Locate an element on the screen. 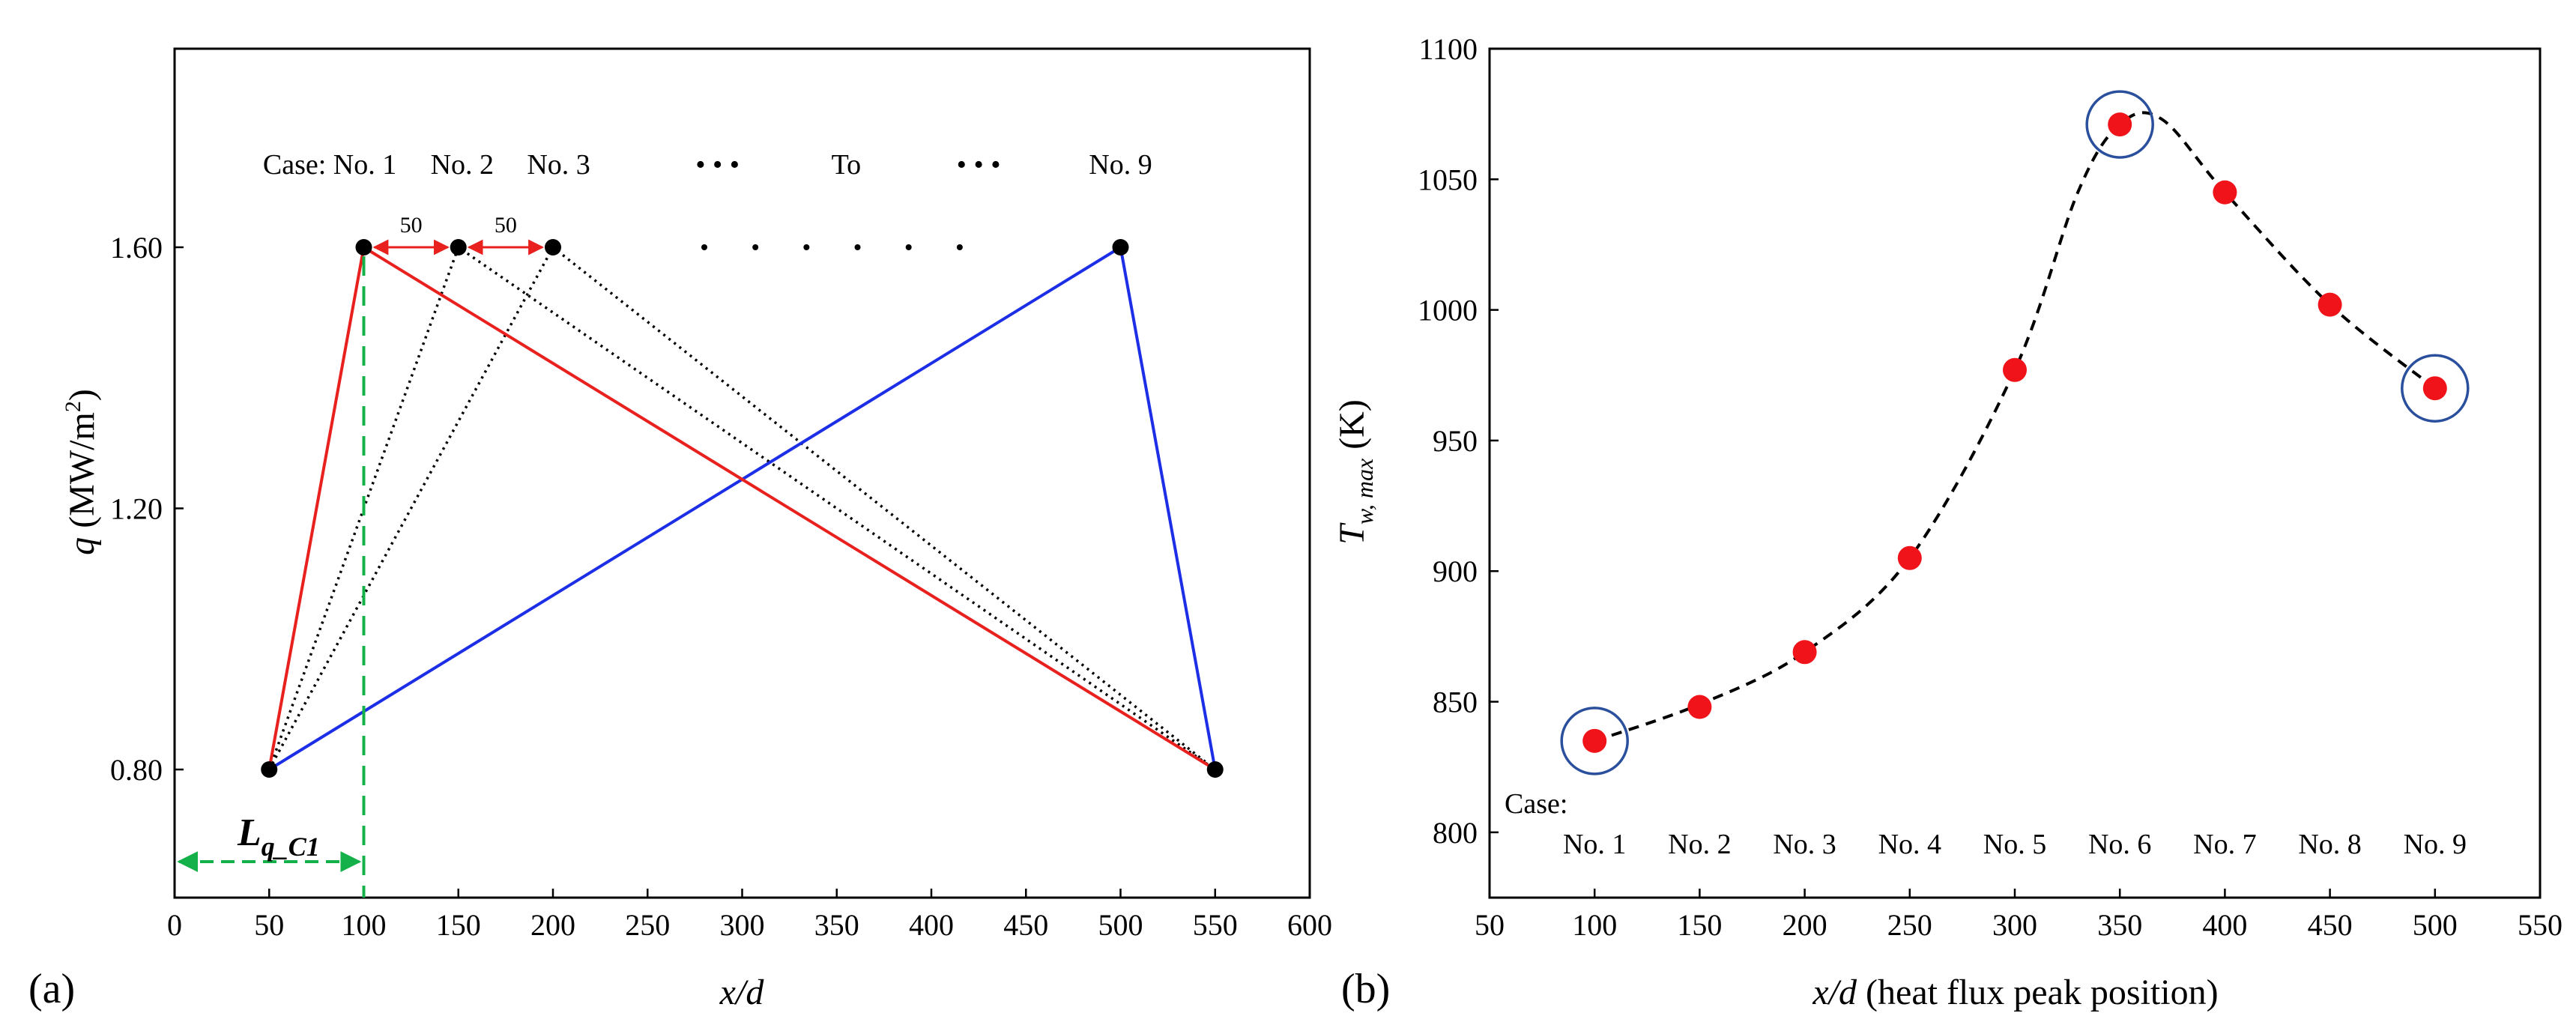 This screenshot has height=1034, width=2576. panel-b-x-tick-label: 300 is located at coordinates (2014, 925).